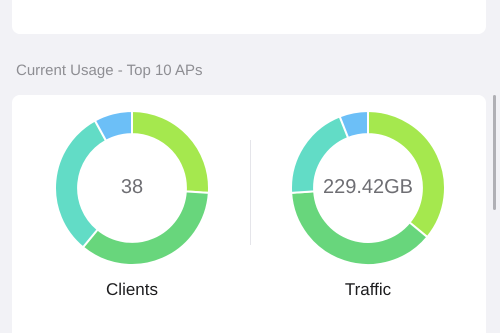 The height and width of the screenshot is (333, 500). I want to click on text: 229.42GB, so click(368, 187).